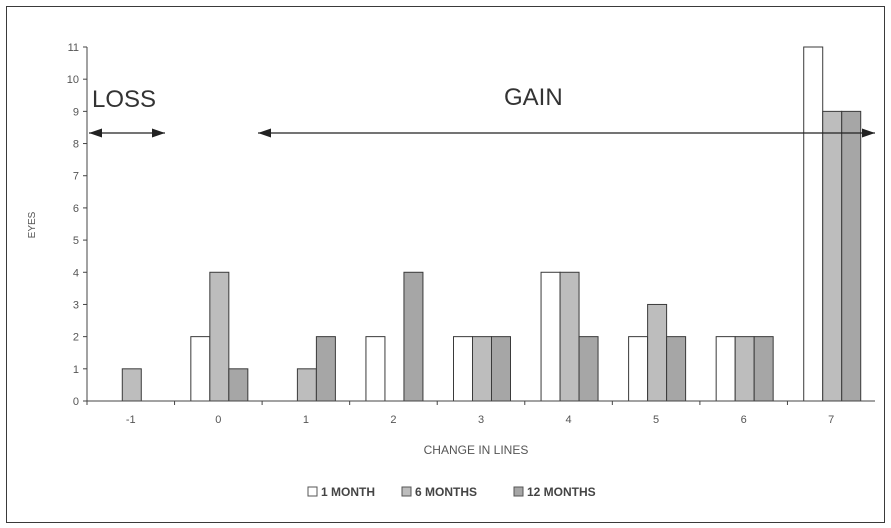  What do you see at coordinates (76, 338) in the screenshot?
I see `y-tick-label: 2` at bounding box center [76, 338].